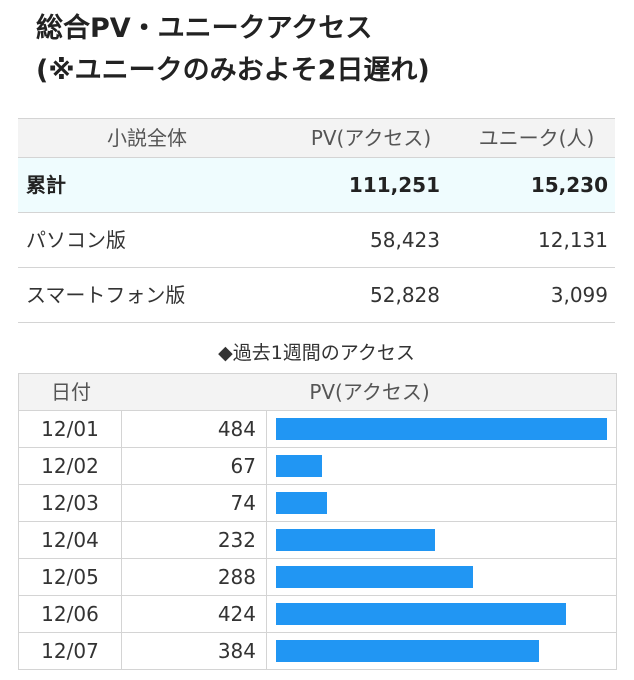  I want to click on summary-header-unique: ユニーク(人), so click(536, 138).